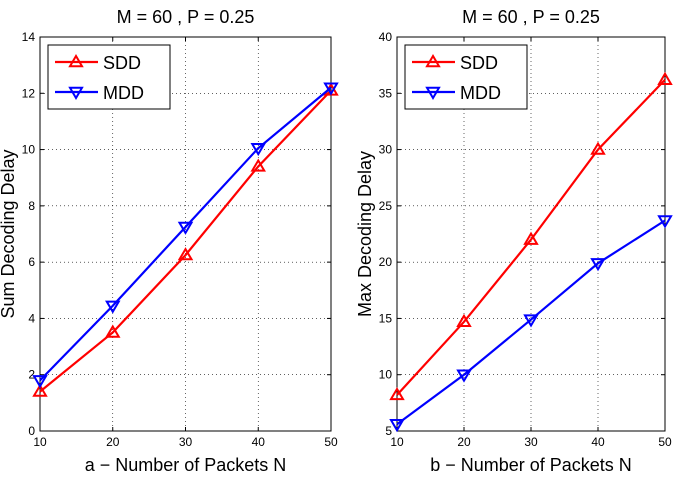 The width and height of the screenshot is (689, 481). I want to click on y-axis-label: Max Decoding Delay, so click(365, 234).